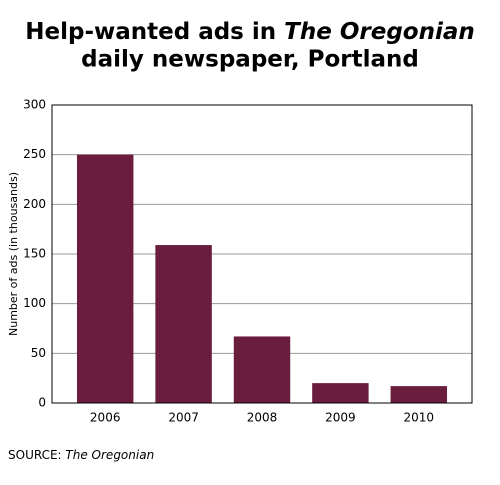 This screenshot has width=500, height=485. What do you see at coordinates (379, 32) in the screenshot?
I see `title-part: The Oregonian` at bounding box center [379, 32].